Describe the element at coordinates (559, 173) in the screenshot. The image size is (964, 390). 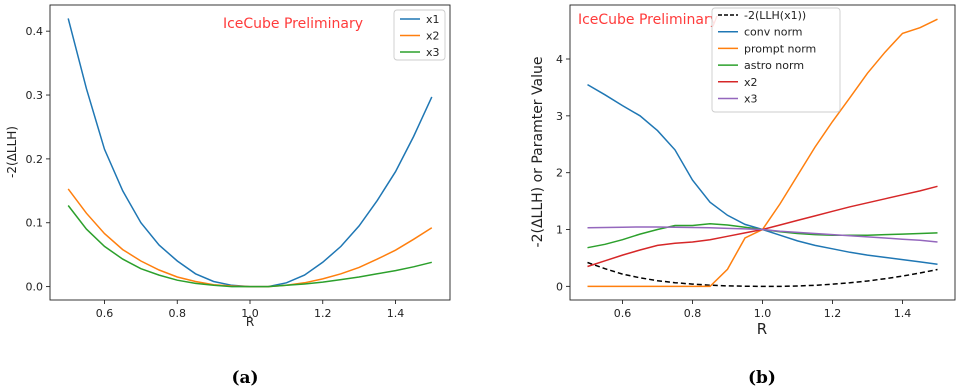
I see `panel-b-y-tick-label: 2` at that location.